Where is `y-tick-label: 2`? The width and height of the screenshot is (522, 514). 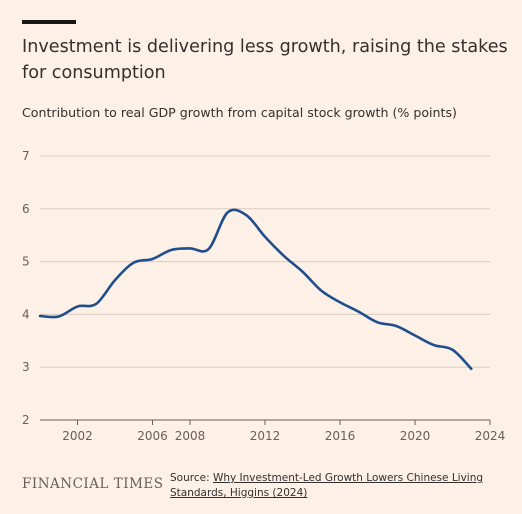 y-tick-label: 2 is located at coordinates (26, 420).